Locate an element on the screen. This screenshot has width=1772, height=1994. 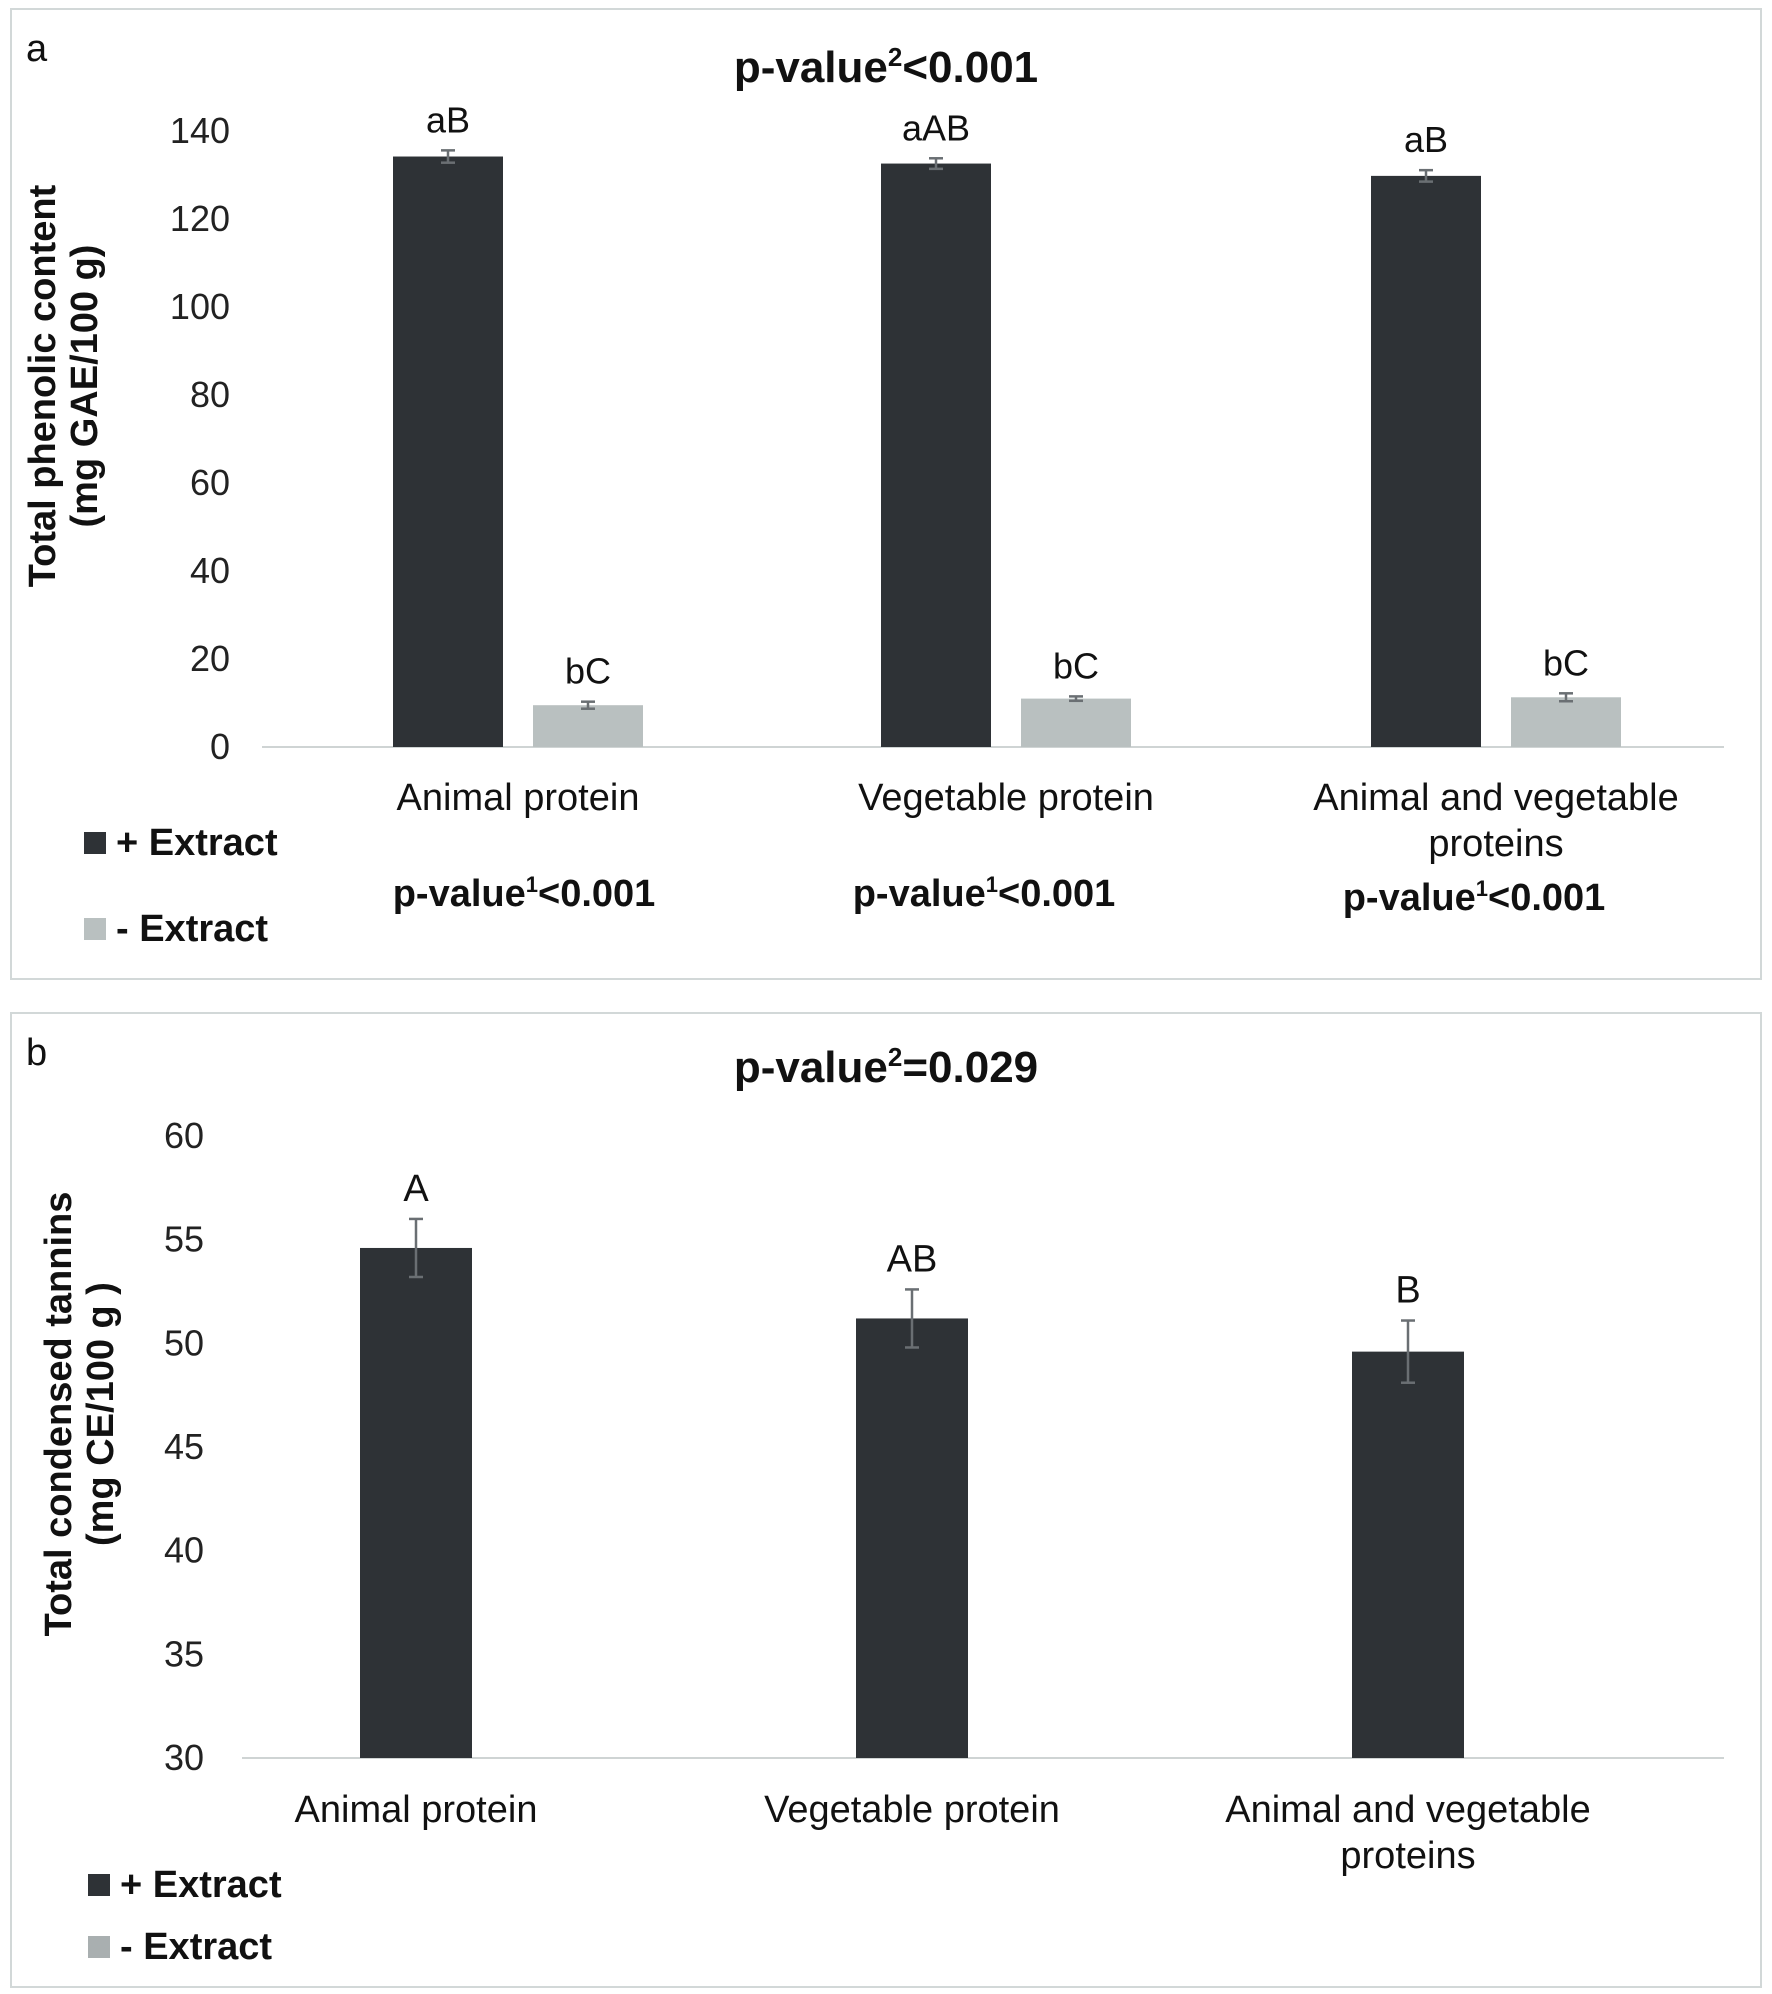
chart-title: p-value2<0.001 is located at coordinates (886, 67).